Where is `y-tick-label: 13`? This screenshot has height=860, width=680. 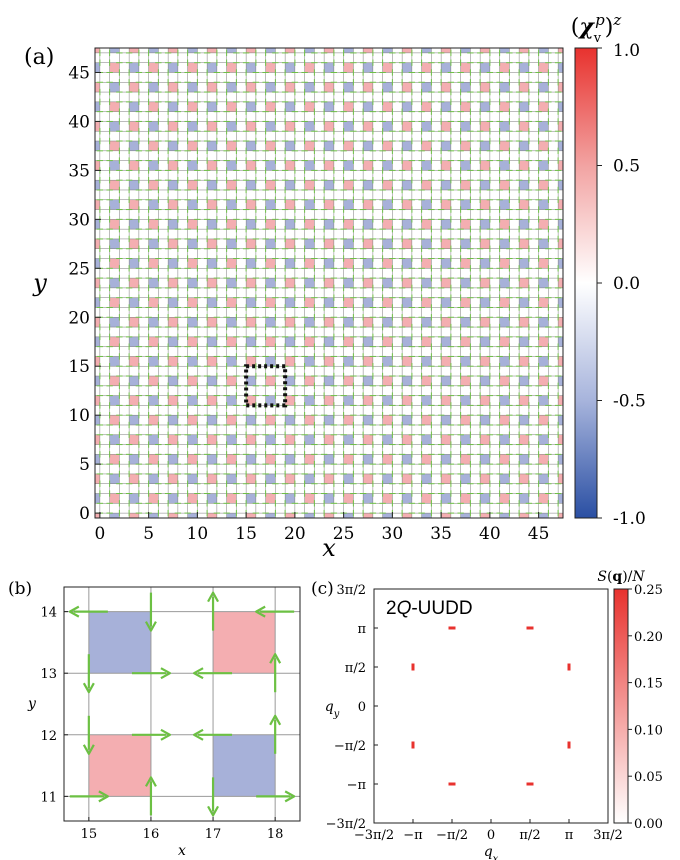 y-tick-label: 13 is located at coordinates (48, 674).